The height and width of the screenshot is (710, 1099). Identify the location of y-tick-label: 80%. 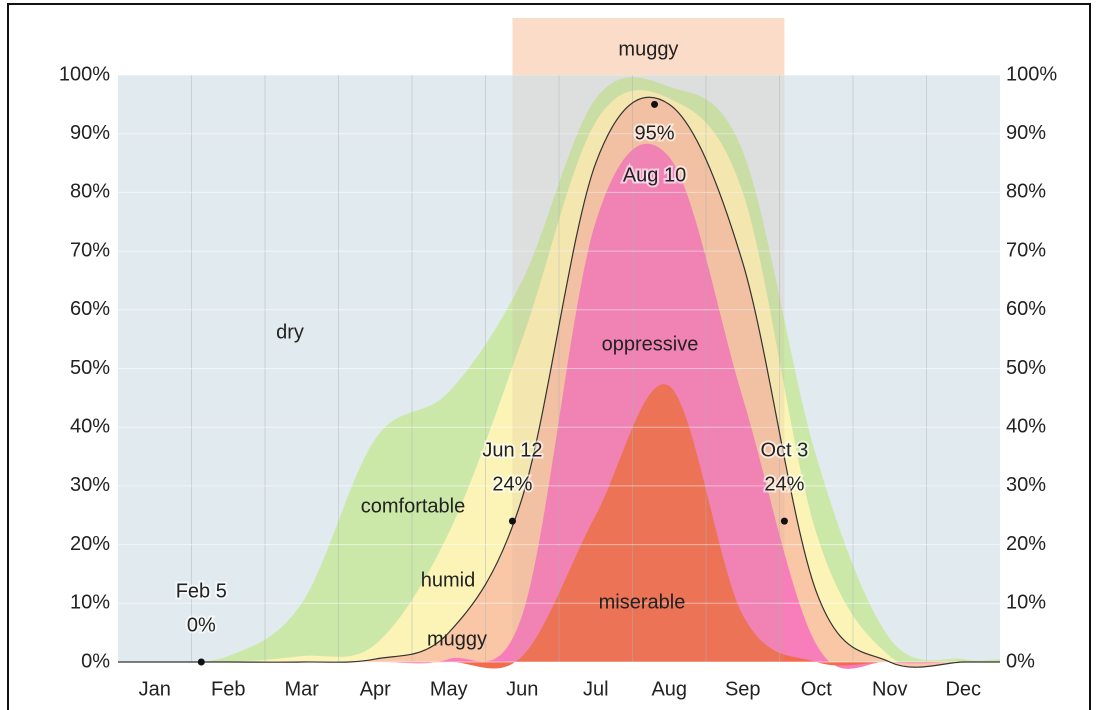
(90, 192).